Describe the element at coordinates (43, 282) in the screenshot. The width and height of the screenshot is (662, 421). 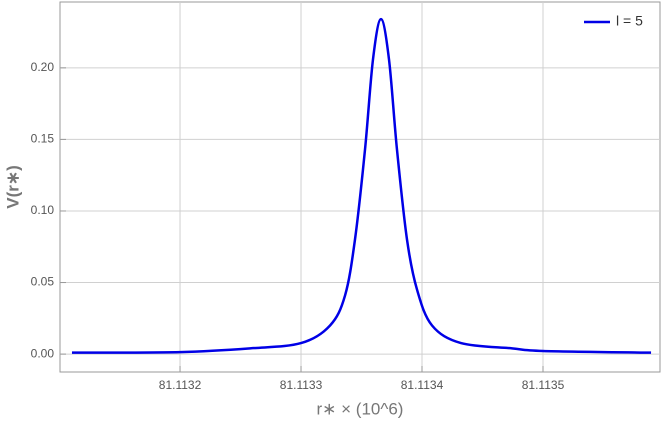
I see `y-tick-label: 0.05` at that location.